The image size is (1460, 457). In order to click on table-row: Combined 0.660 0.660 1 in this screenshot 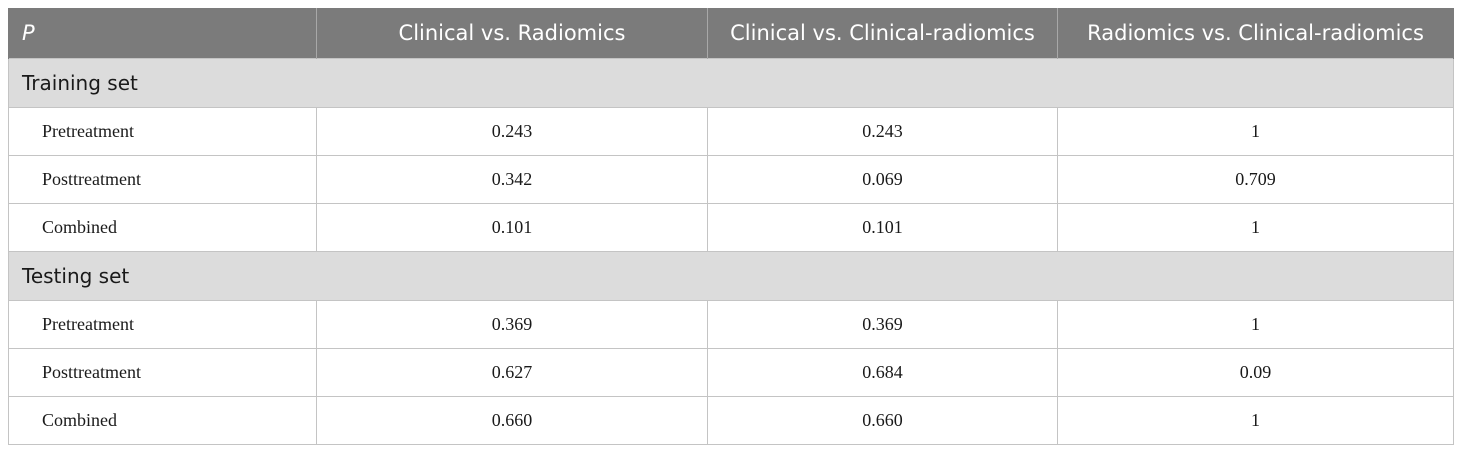, I will do `click(731, 420)`.